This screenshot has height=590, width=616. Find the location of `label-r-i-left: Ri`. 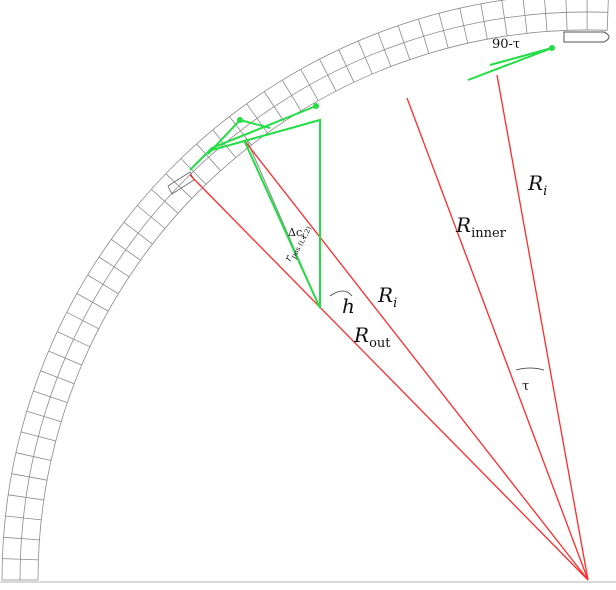

label-r-i-left: Ri is located at coordinates (387, 297).